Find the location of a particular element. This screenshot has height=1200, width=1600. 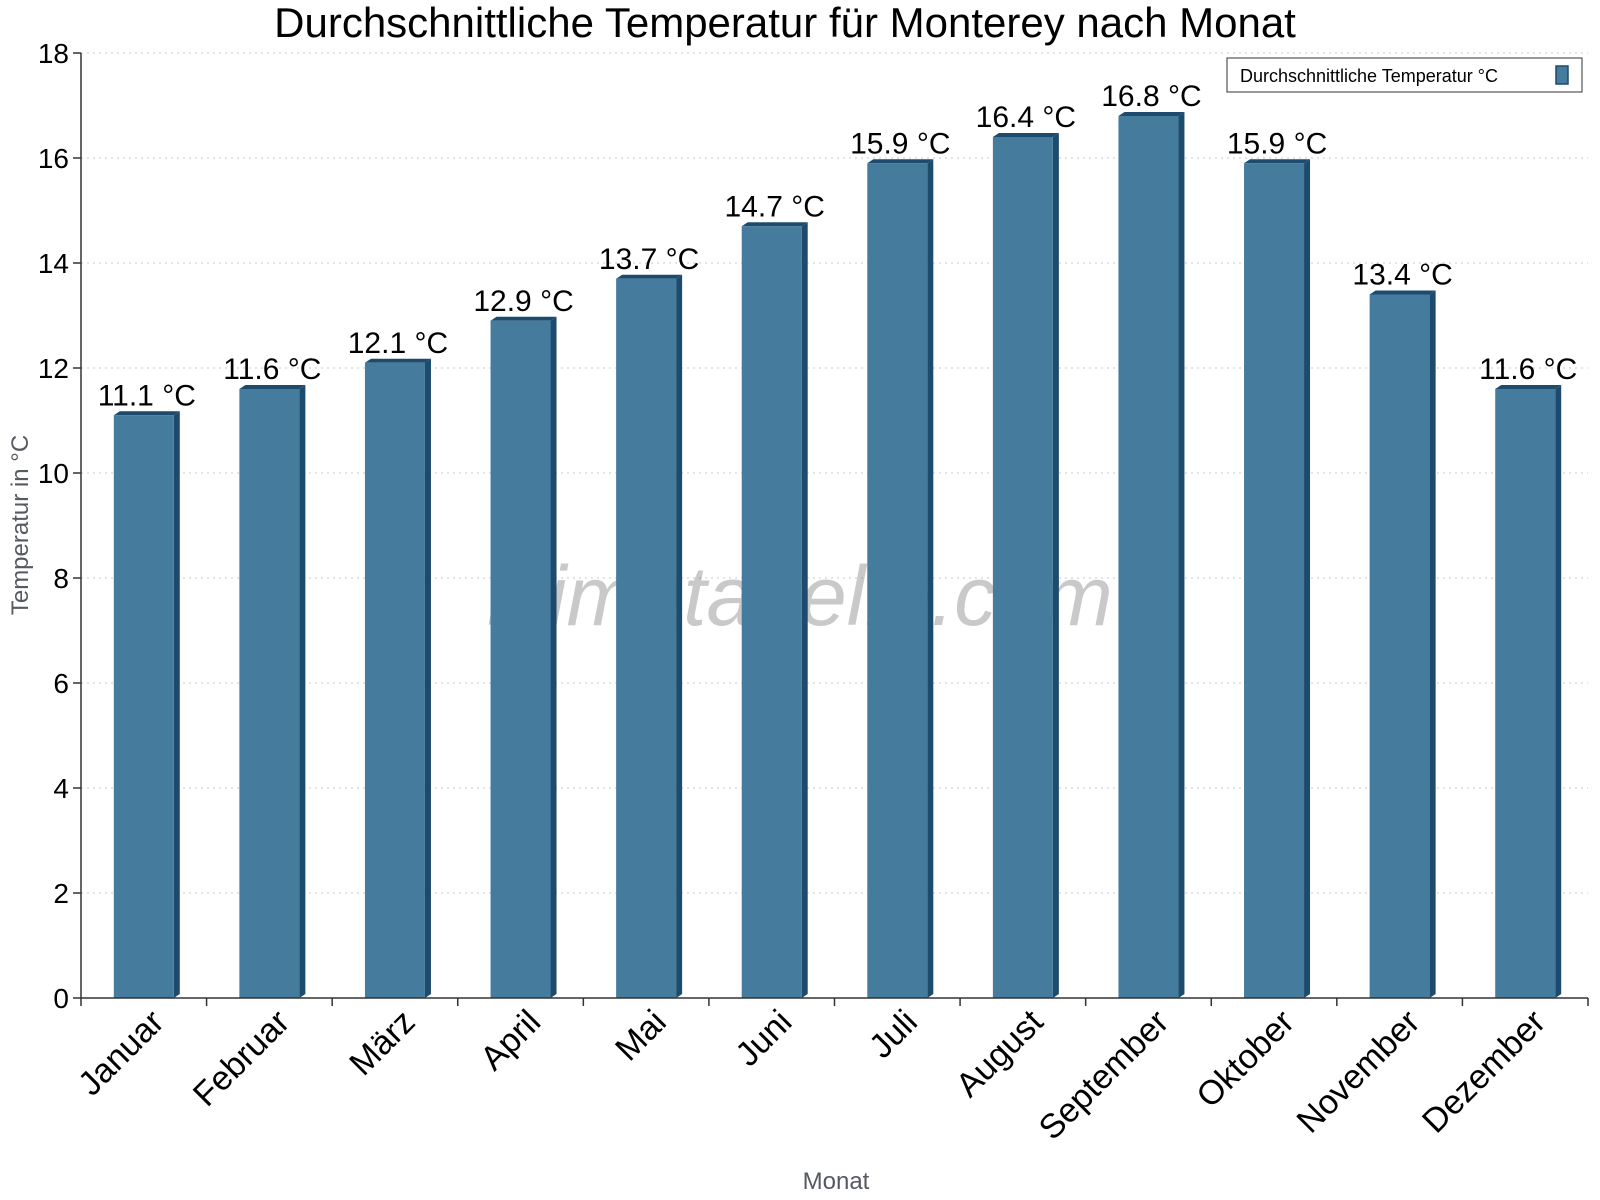

value-label-3: 12.1 °C is located at coordinates (398, 343).